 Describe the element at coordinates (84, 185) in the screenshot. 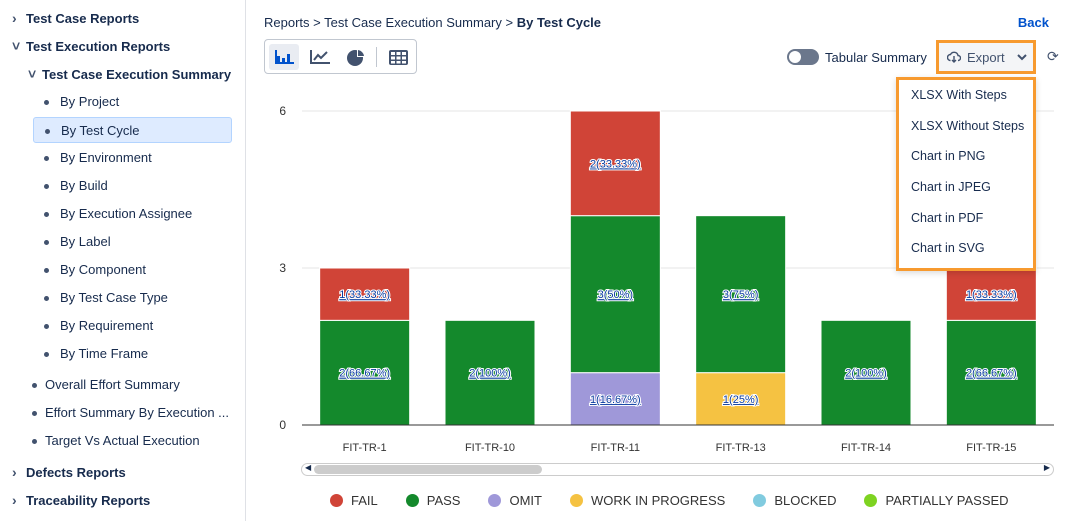

I see `sidebar-item-label: By Build` at that location.